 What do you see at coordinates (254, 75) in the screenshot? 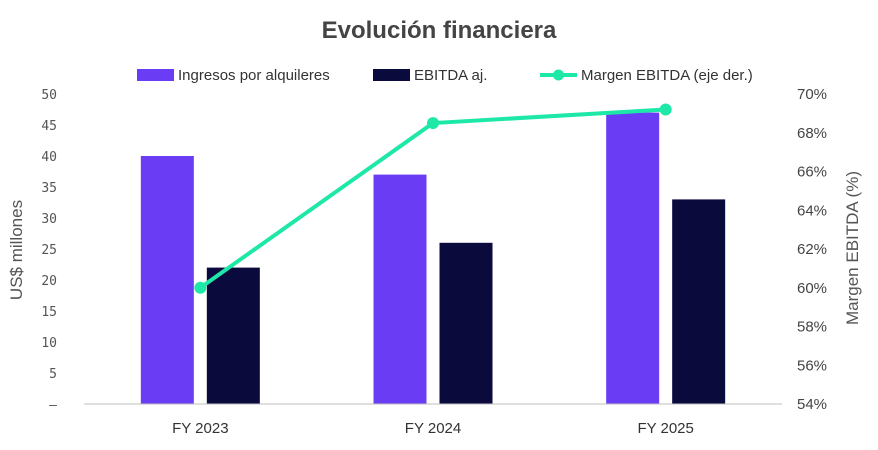
I see `legend-label: Ingresos por alquileres` at bounding box center [254, 75].